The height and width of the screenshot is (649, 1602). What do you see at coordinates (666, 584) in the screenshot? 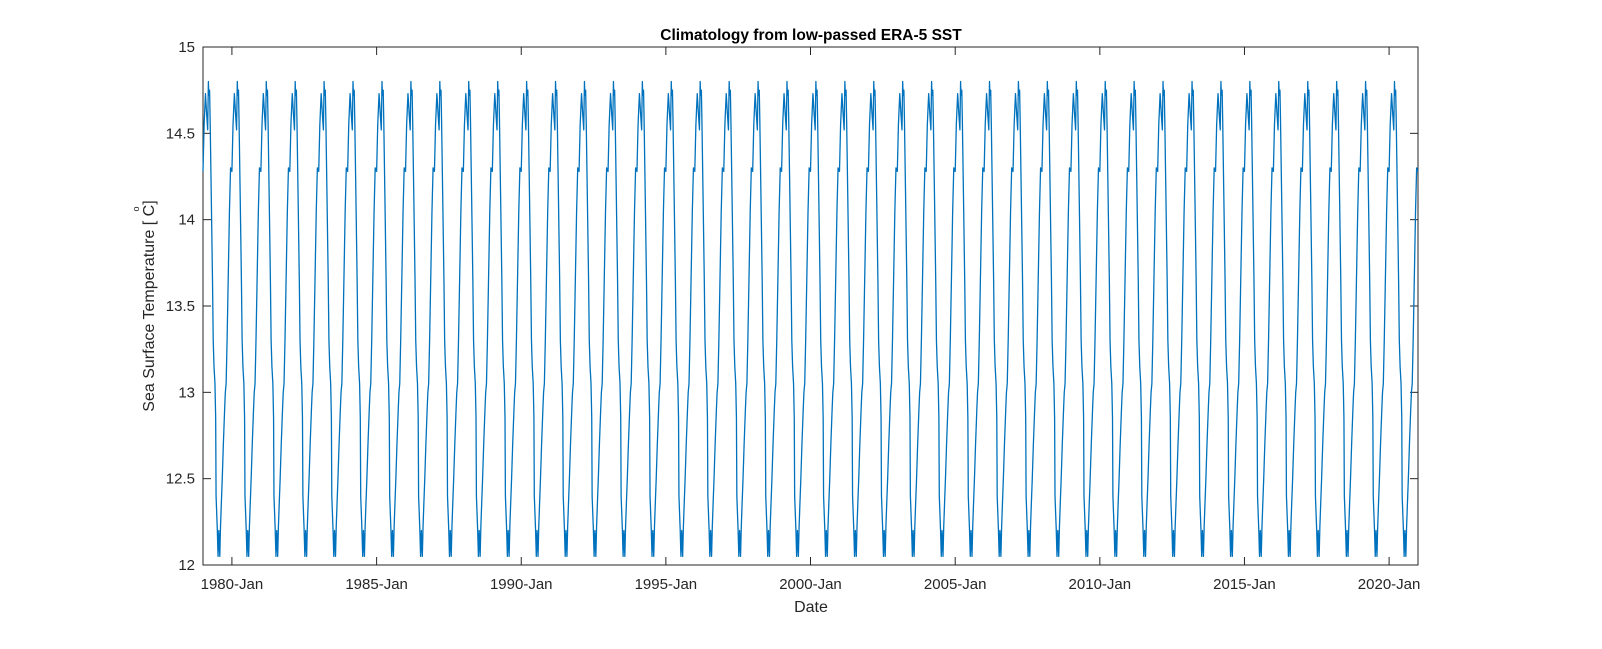
I see `x-tick-label: 1995-Jan` at bounding box center [666, 584].